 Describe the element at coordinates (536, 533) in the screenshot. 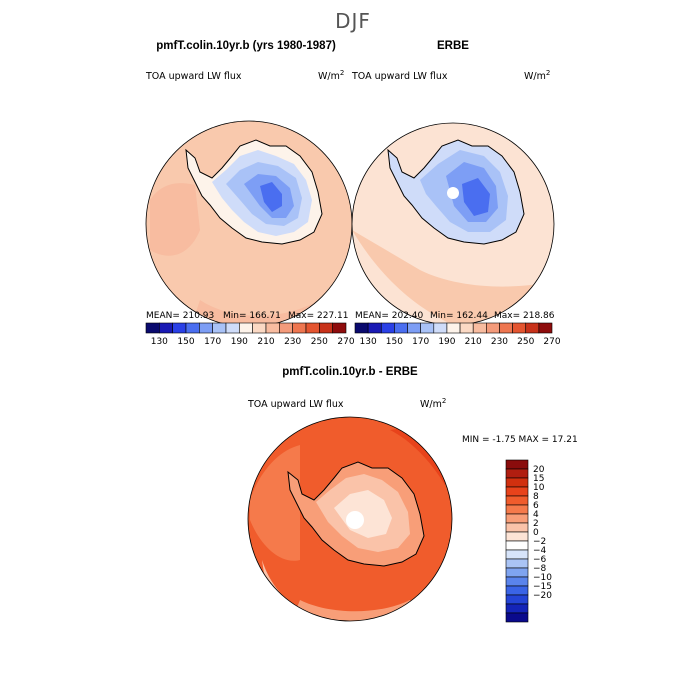

I see `colorbar-tick-label: 0` at that location.